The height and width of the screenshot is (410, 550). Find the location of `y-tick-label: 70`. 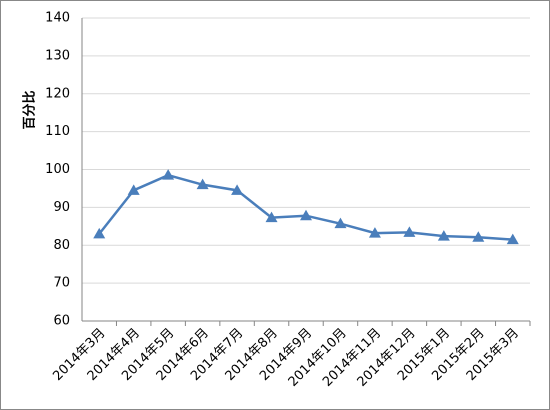

y-tick-label: 70 is located at coordinates (61, 283).